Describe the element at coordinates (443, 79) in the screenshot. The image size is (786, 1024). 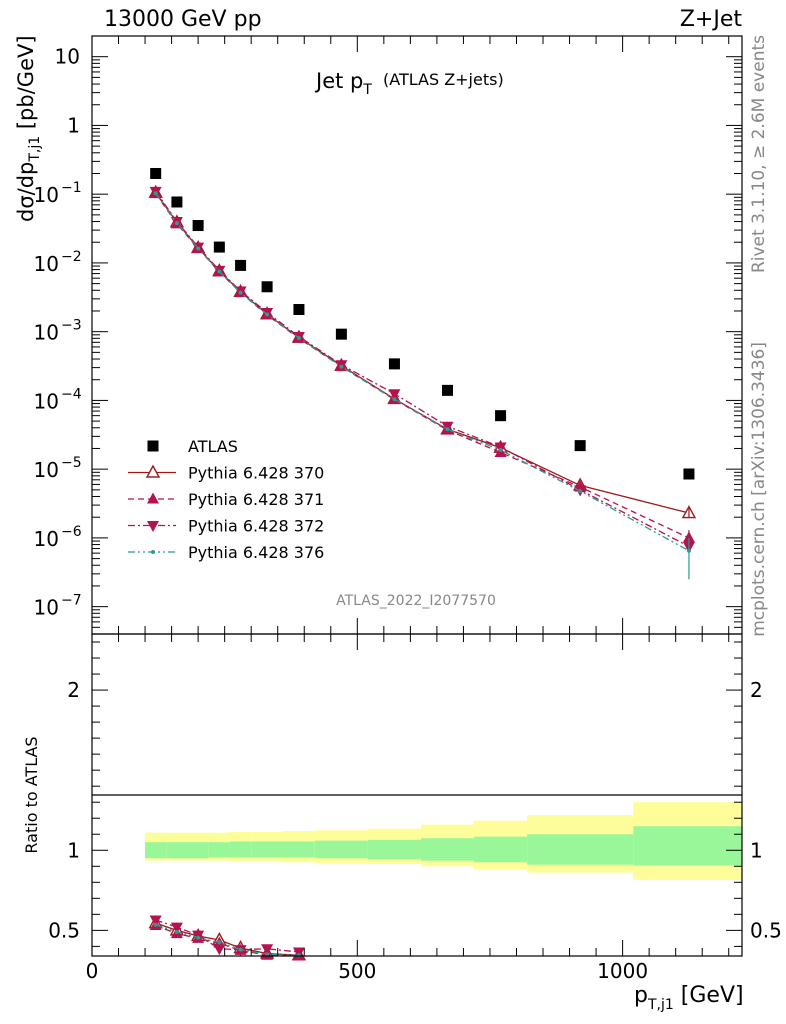
I see `plot-title-suffix: (ATLAS Z+jets)` at that location.